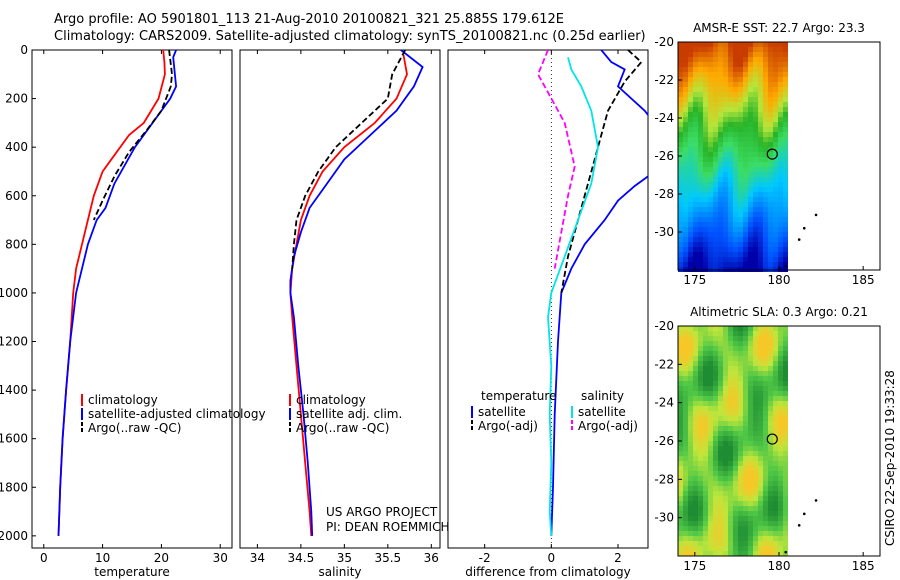 This screenshot has height=580, width=900. I want to click on y-tick-label: 800, so click(16, 244).